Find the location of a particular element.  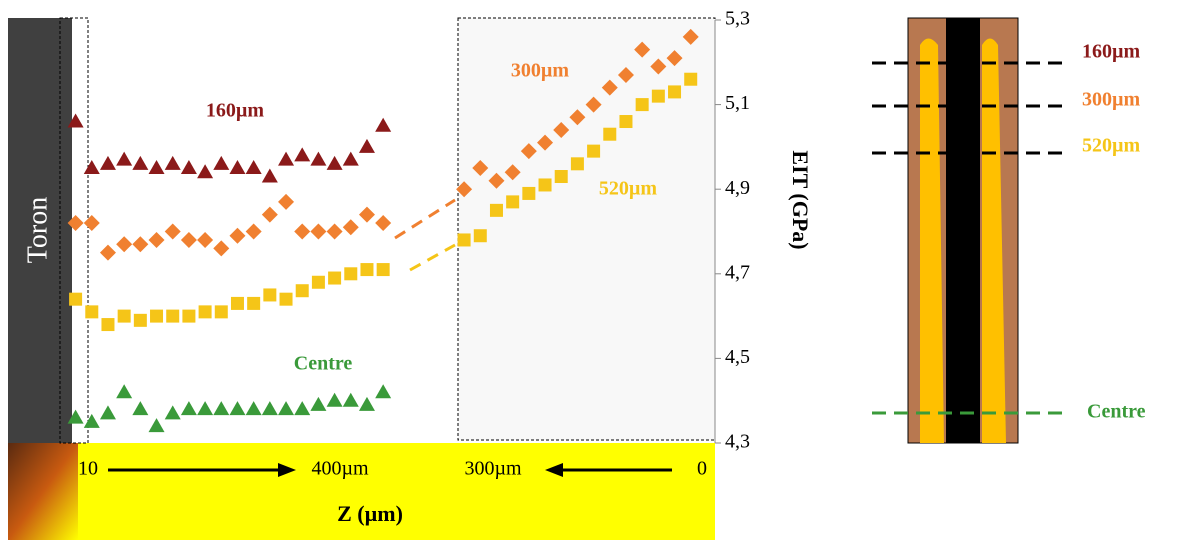

y-tick-label: 4,7 is located at coordinates (737, 272).